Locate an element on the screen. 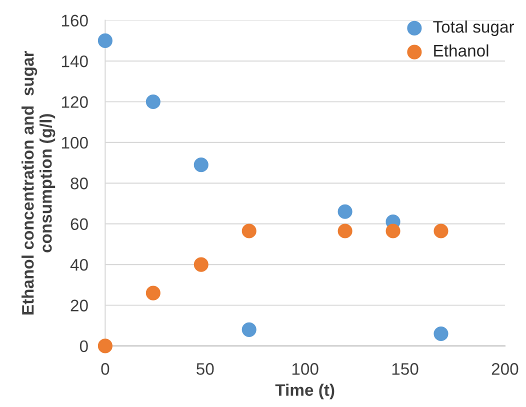  y-tick-label: 100 is located at coordinates (75, 142).